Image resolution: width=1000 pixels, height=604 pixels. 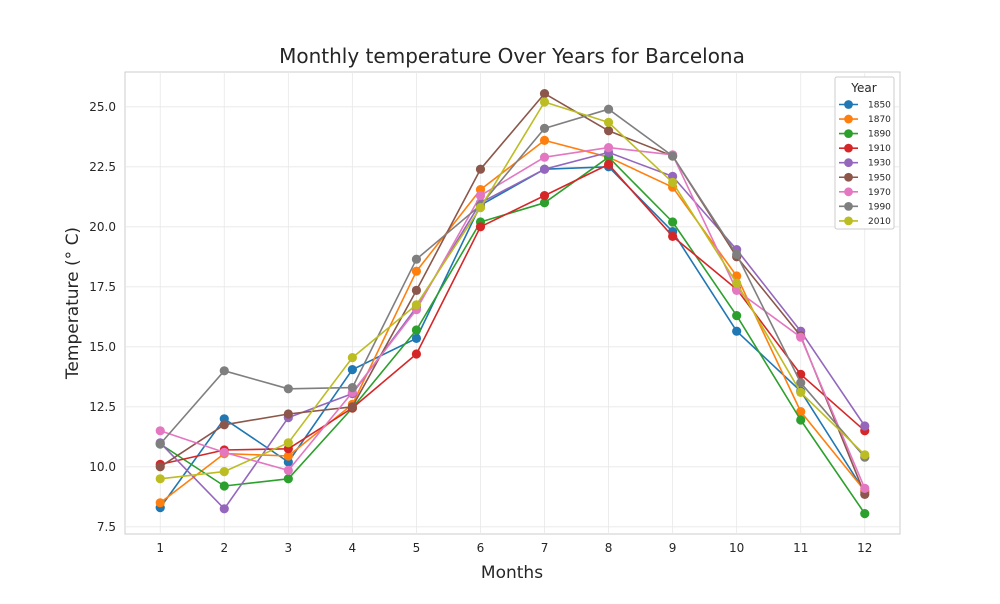 What do you see at coordinates (865, 192) in the screenshot?
I see `legend-item-1970: 1970` at bounding box center [865, 192].